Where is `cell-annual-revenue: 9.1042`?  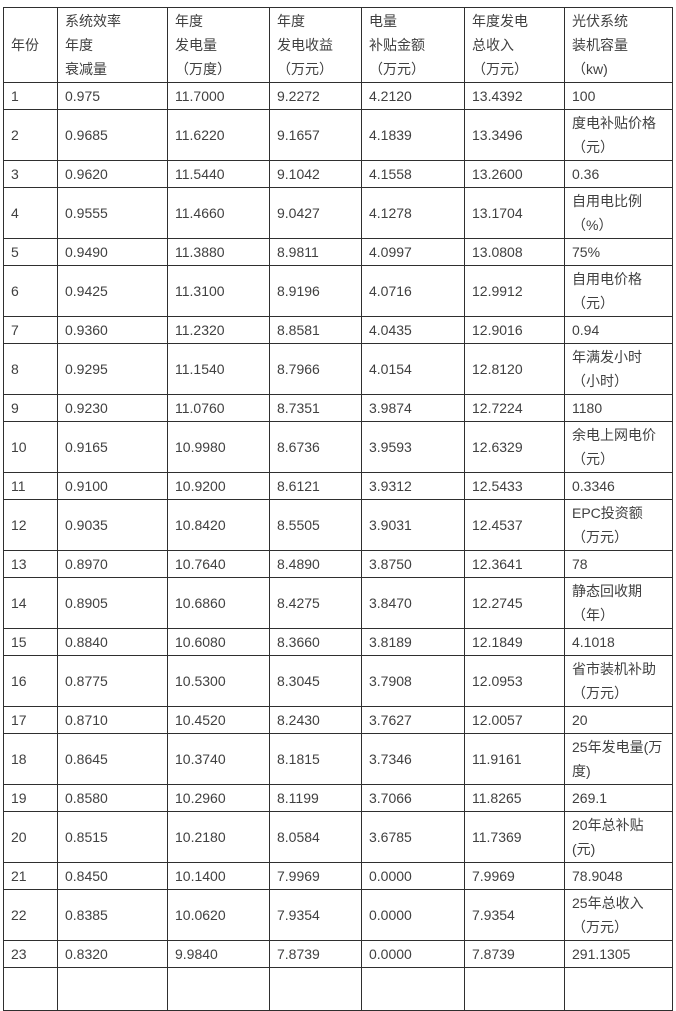 cell-annual-revenue: 9.1042 is located at coordinates (315, 174).